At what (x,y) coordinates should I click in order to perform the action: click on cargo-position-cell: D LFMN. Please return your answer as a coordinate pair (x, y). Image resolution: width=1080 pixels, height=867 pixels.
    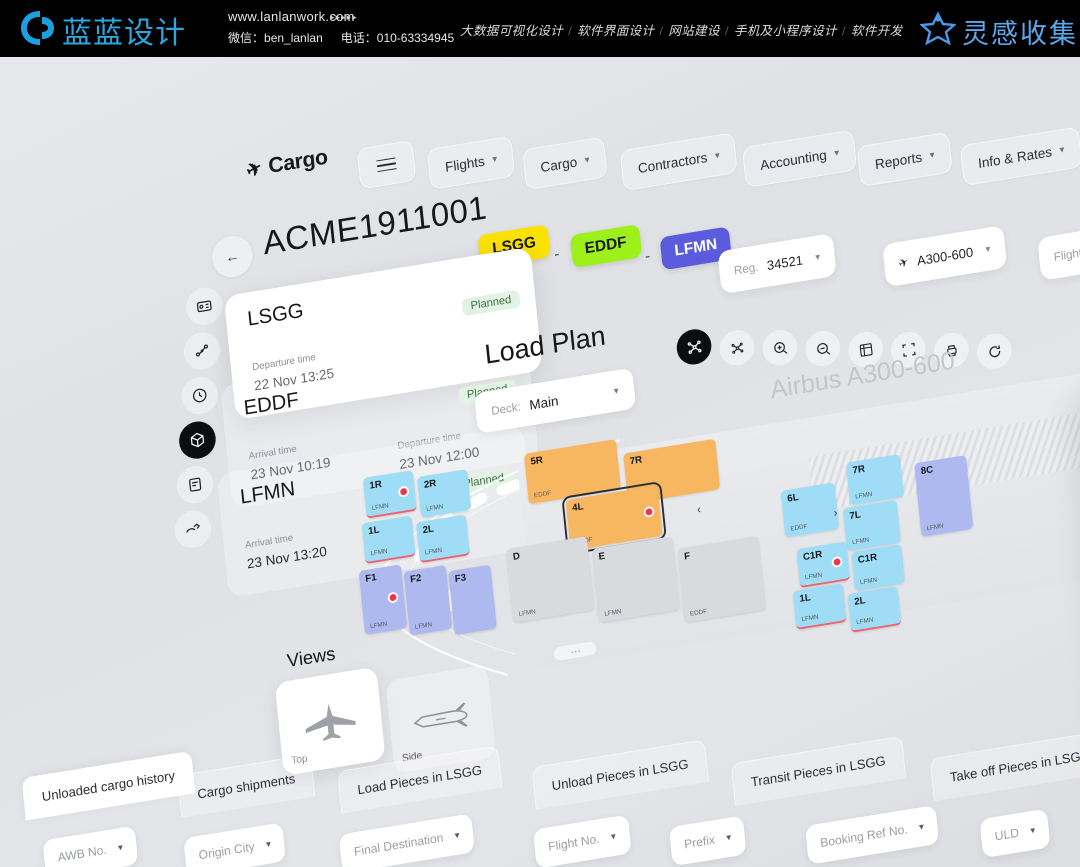
    Looking at the image, I should click on (550, 579).